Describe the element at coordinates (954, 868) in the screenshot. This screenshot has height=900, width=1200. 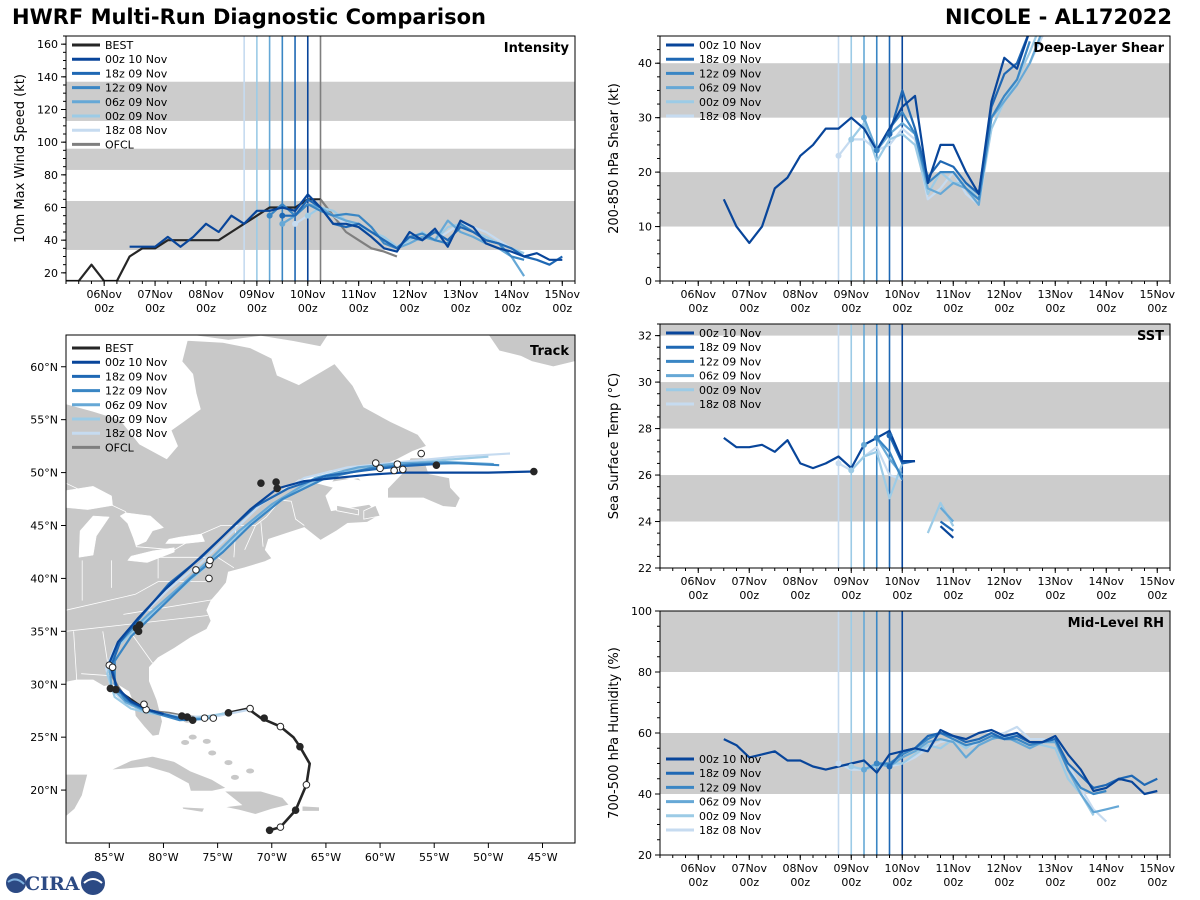
I see `rh-xtick-label: 11Nov` at that location.